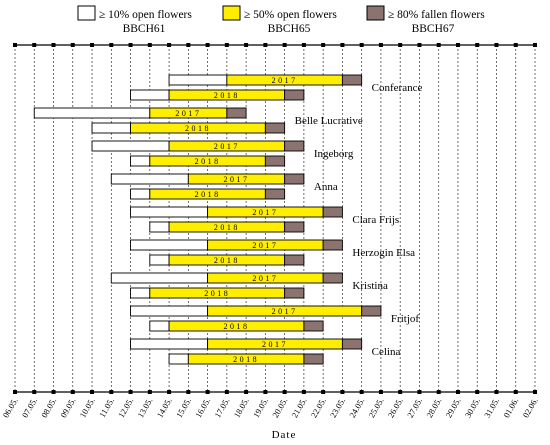 The height and width of the screenshot is (445, 550). What do you see at coordinates (67, 407) in the screenshot?
I see `x-tick-label: 09.05.` at bounding box center [67, 407].